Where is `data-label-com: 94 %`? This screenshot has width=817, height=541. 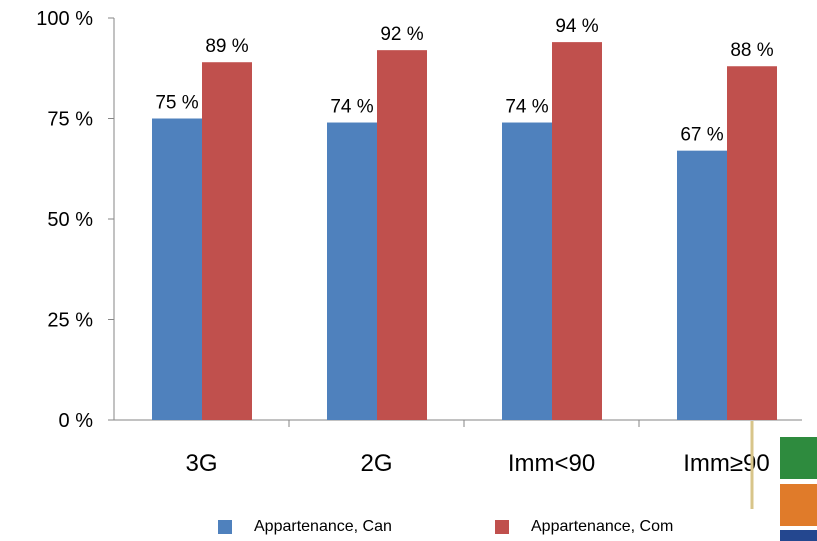
data-label-com: 94 % is located at coordinates (576, 26).